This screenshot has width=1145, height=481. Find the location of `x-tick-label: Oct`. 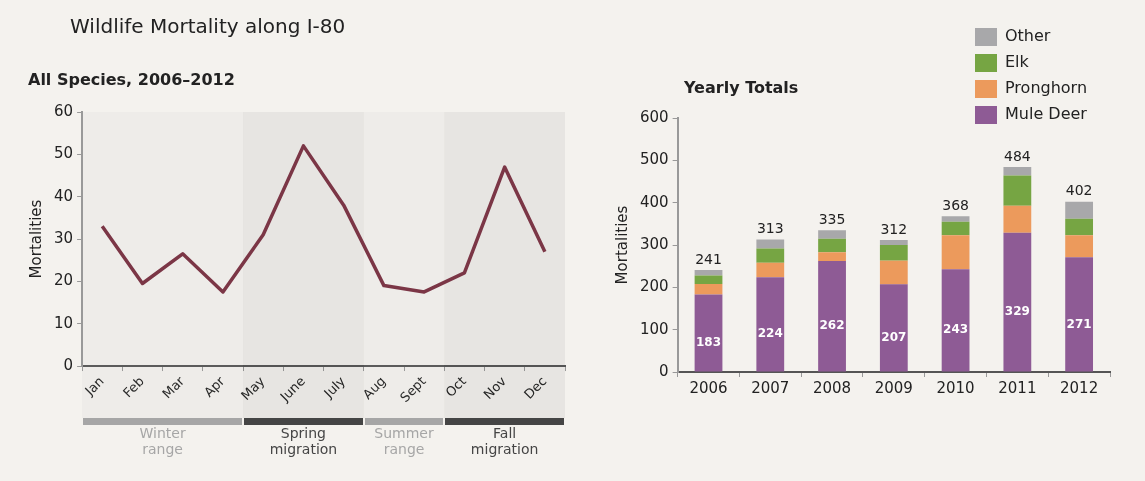

x-tick-label: Oct is located at coordinates (455, 386).